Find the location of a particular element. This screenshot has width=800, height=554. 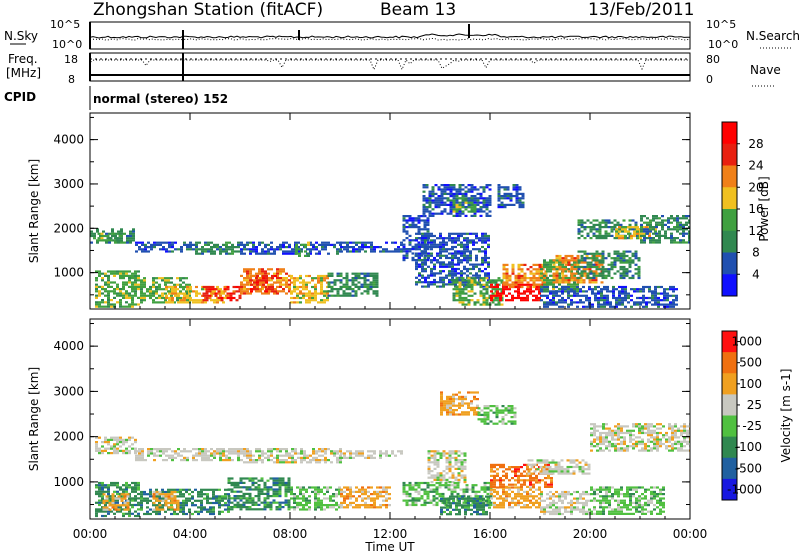

nsky-label: N.Sky is located at coordinates (21, 36).